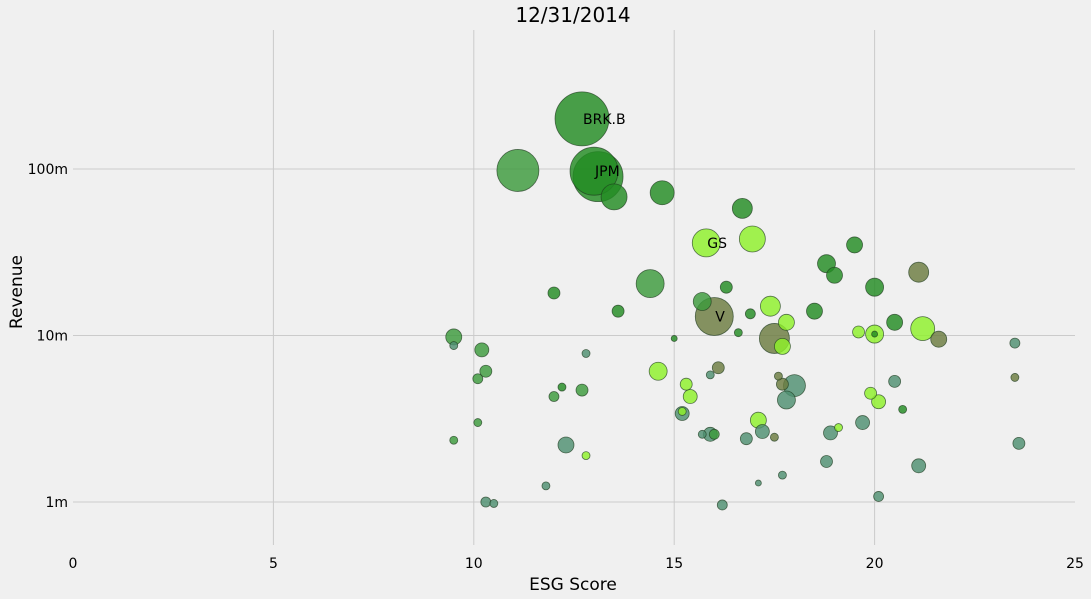  Describe the element at coordinates (720, 318) in the screenshot. I see `point-label: V` at that location.